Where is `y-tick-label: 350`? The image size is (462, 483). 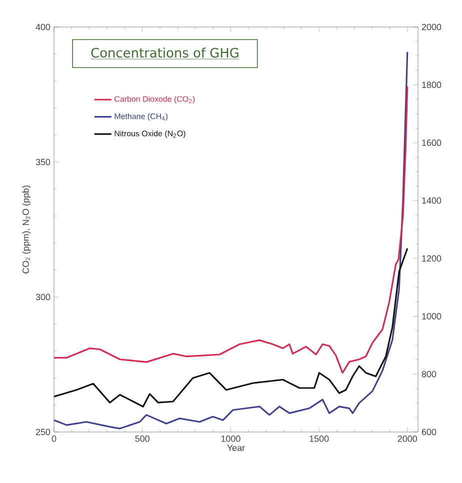 y-tick-label: 350 is located at coordinates (43, 162).